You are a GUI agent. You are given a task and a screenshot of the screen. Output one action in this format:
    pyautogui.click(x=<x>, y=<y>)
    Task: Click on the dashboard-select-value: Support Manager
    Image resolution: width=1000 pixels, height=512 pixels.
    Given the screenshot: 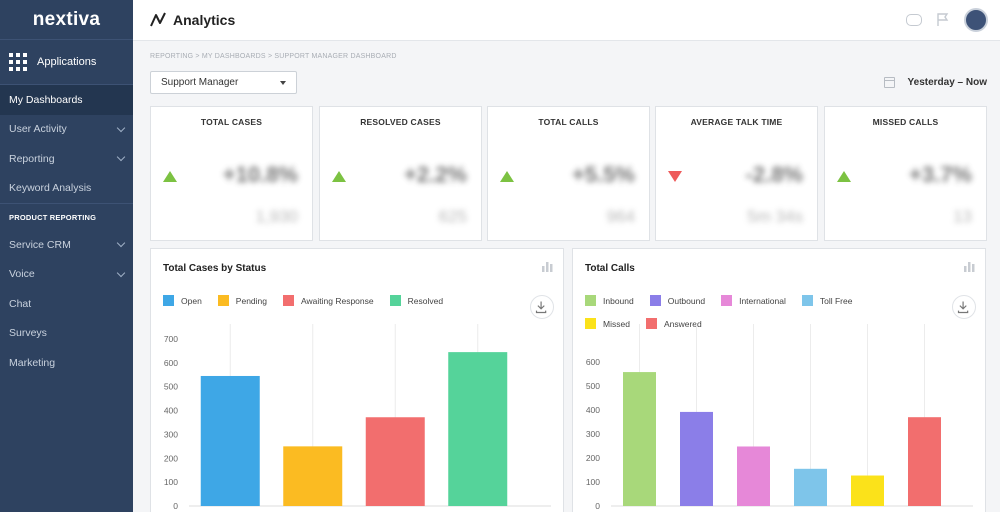 What is the action you would take?
    pyautogui.click(x=200, y=82)
    